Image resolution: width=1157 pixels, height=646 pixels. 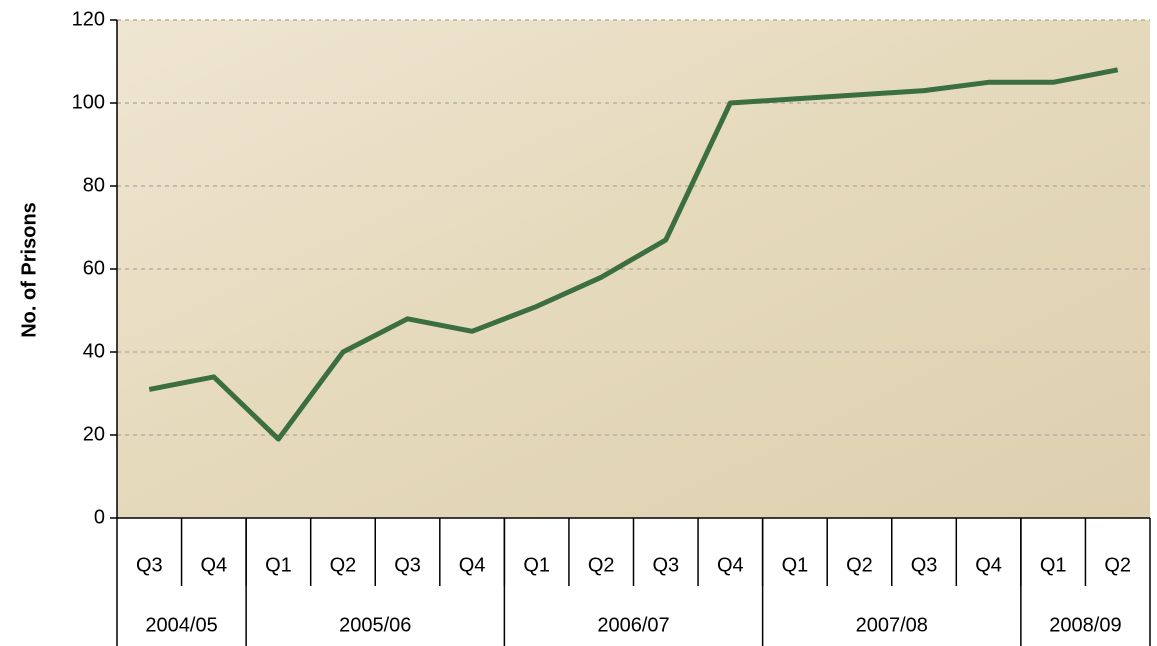 What do you see at coordinates (29, 270) in the screenshot?
I see `y-axis-label: No. of Prisons` at bounding box center [29, 270].